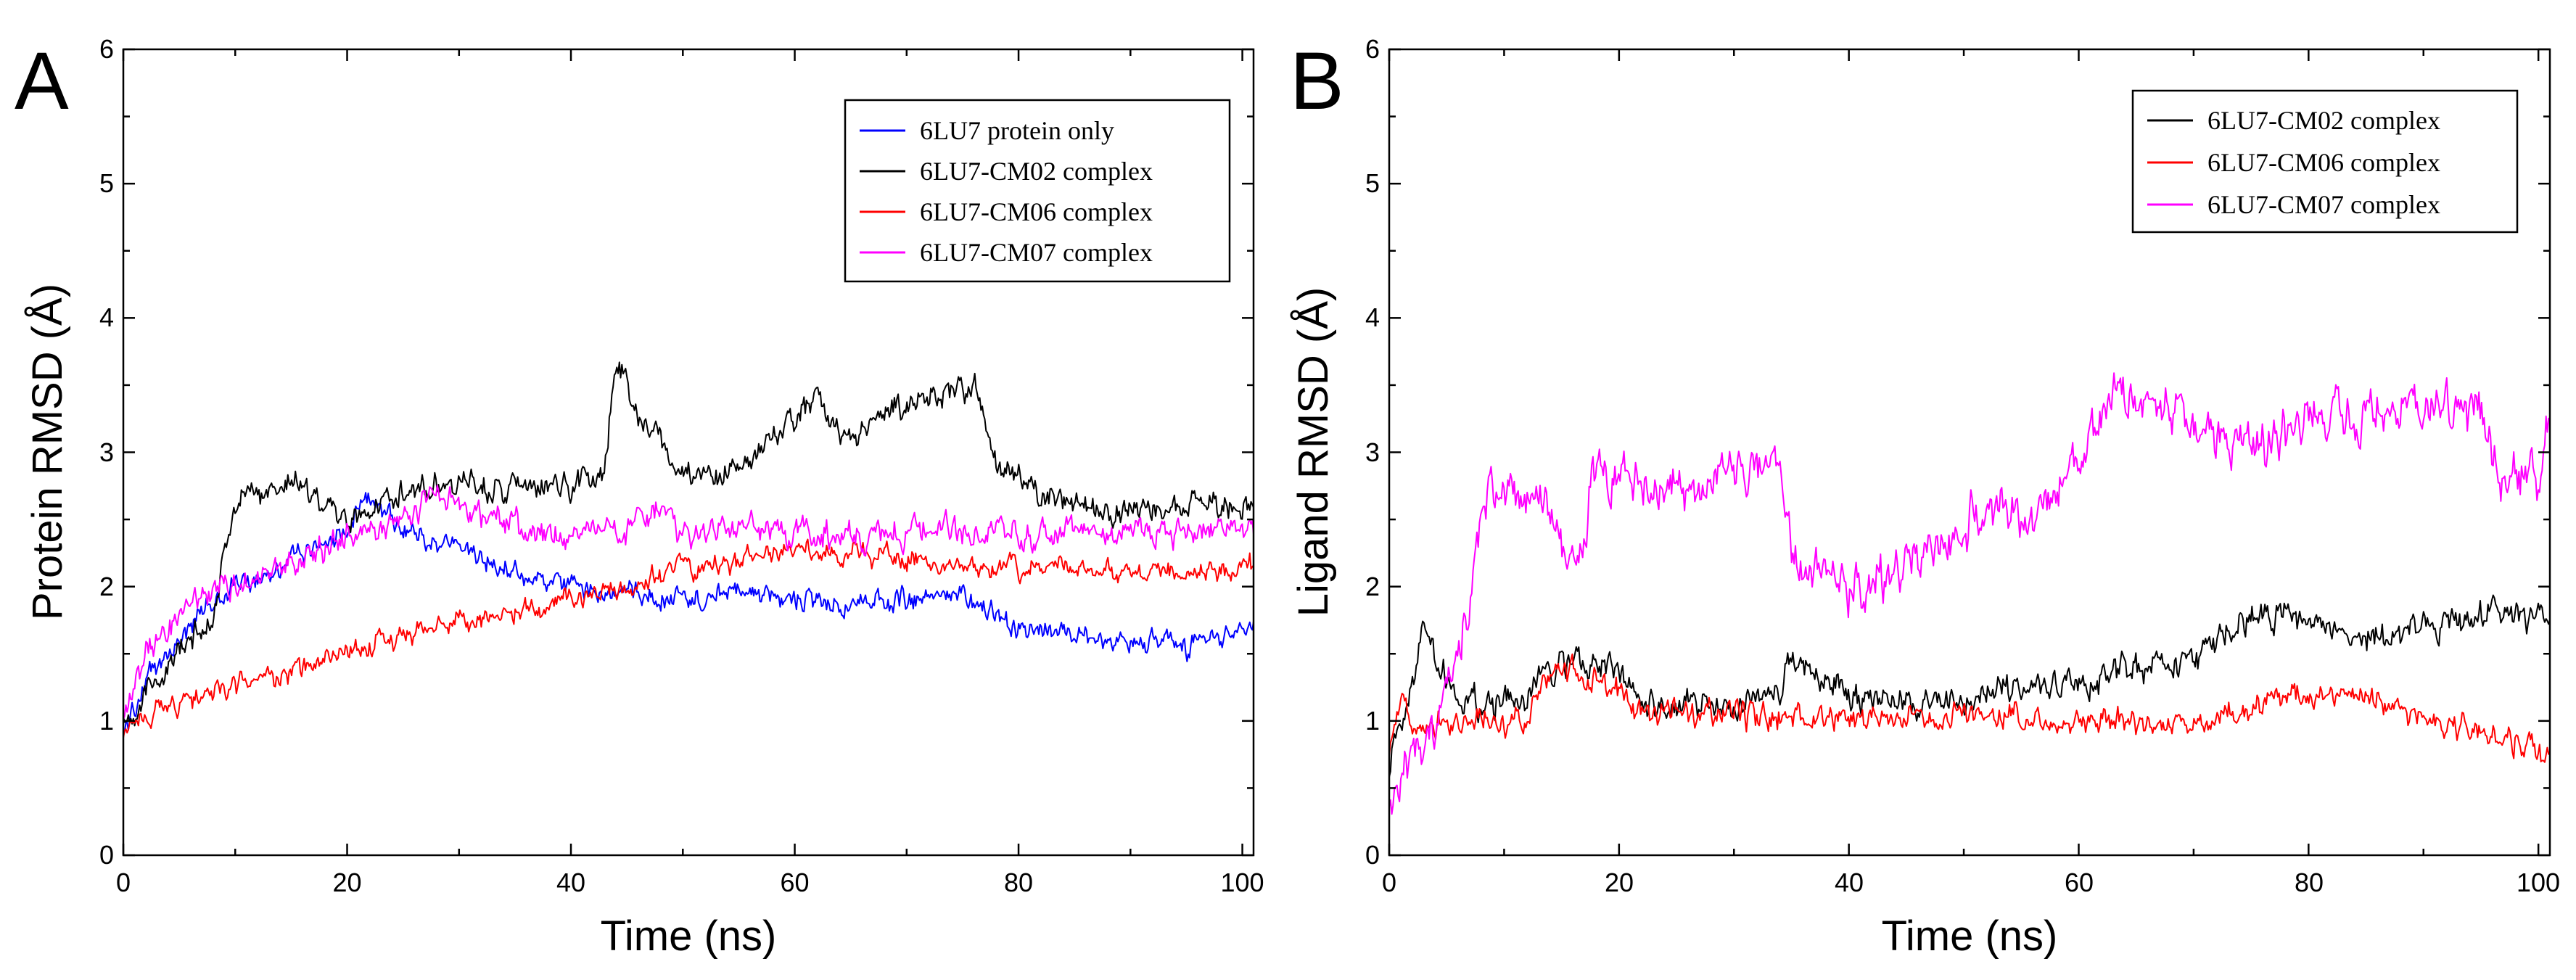  I want to click on panel-label-b: B, so click(1317, 81).